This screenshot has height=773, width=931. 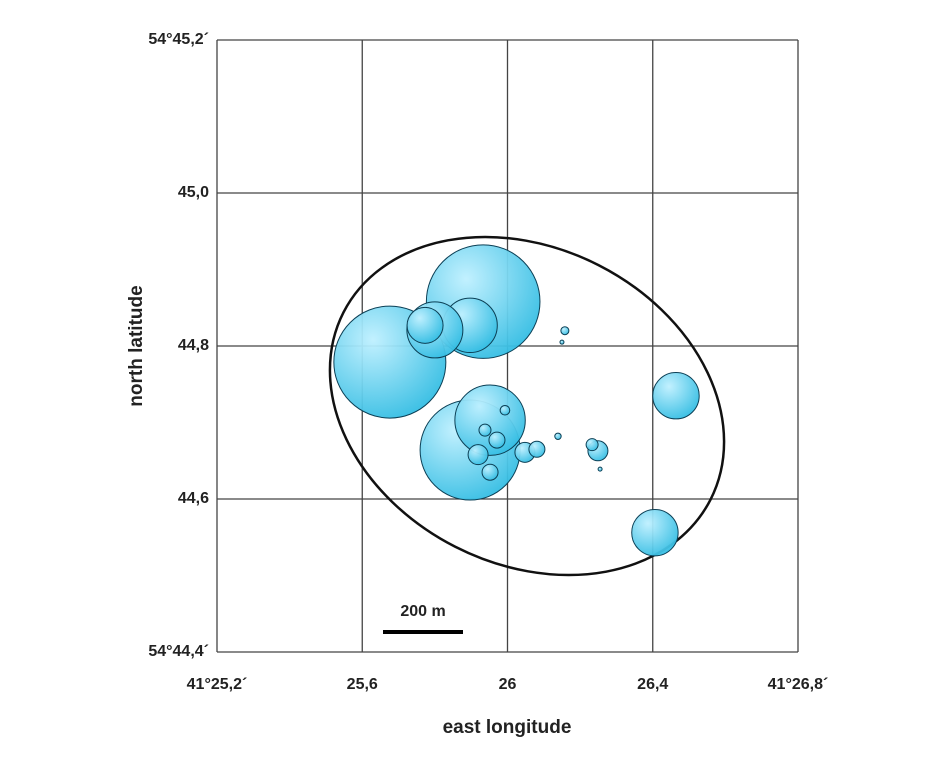 I want to click on x-axis-title: east longitude, so click(x=507, y=727).